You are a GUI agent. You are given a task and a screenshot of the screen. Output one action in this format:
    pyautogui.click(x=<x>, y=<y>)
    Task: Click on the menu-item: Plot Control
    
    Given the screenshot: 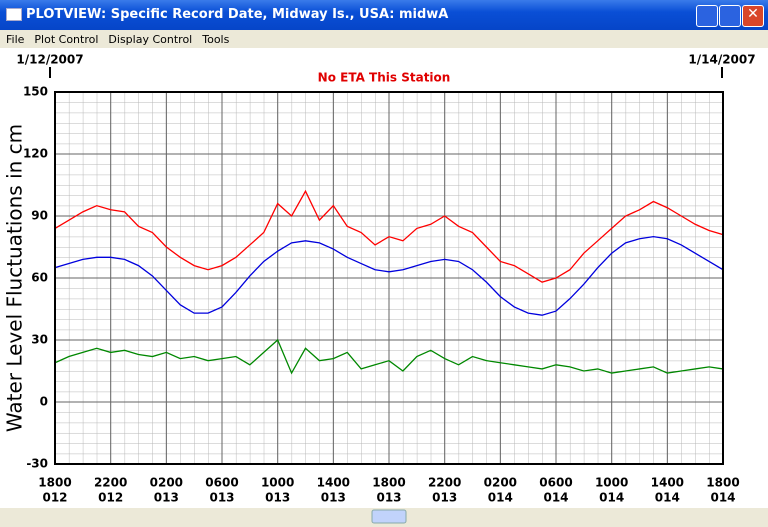 What is the action you would take?
    pyautogui.click(x=66, y=39)
    